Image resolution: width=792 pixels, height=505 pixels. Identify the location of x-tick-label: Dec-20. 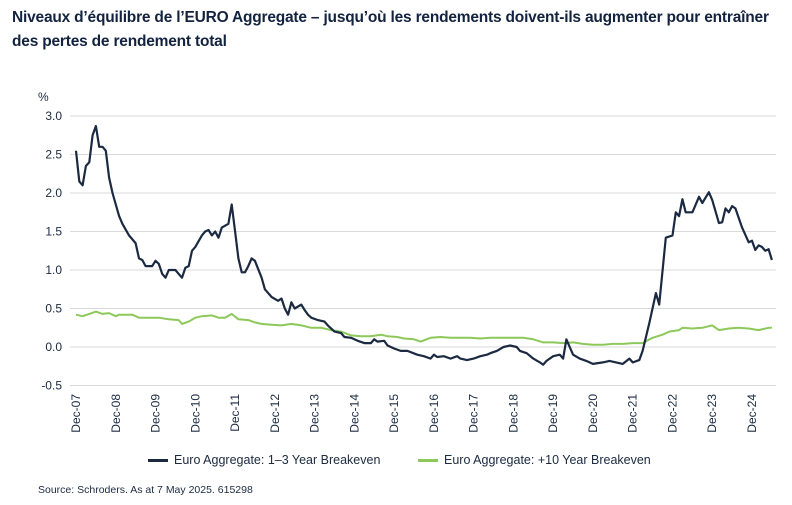
(593, 413).